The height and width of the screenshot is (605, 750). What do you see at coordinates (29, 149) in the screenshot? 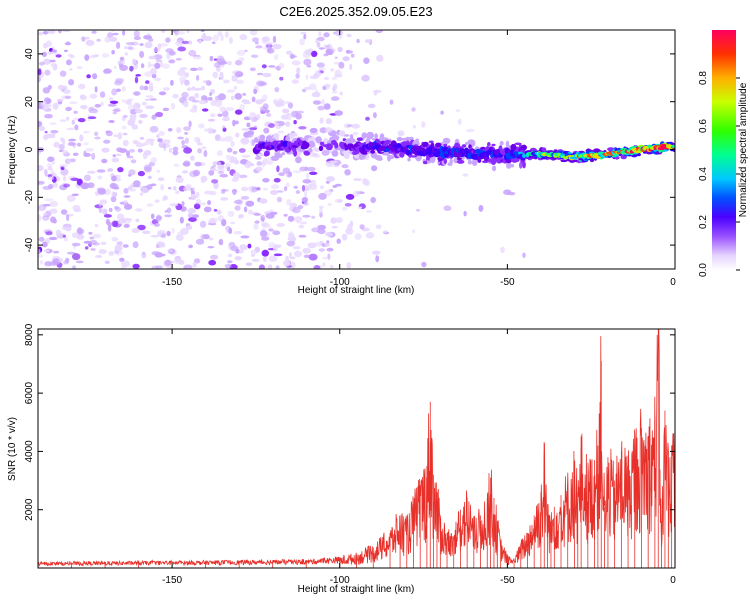
I see `heatmap-y-tick-label: 0` at bounding box center [29, 149].